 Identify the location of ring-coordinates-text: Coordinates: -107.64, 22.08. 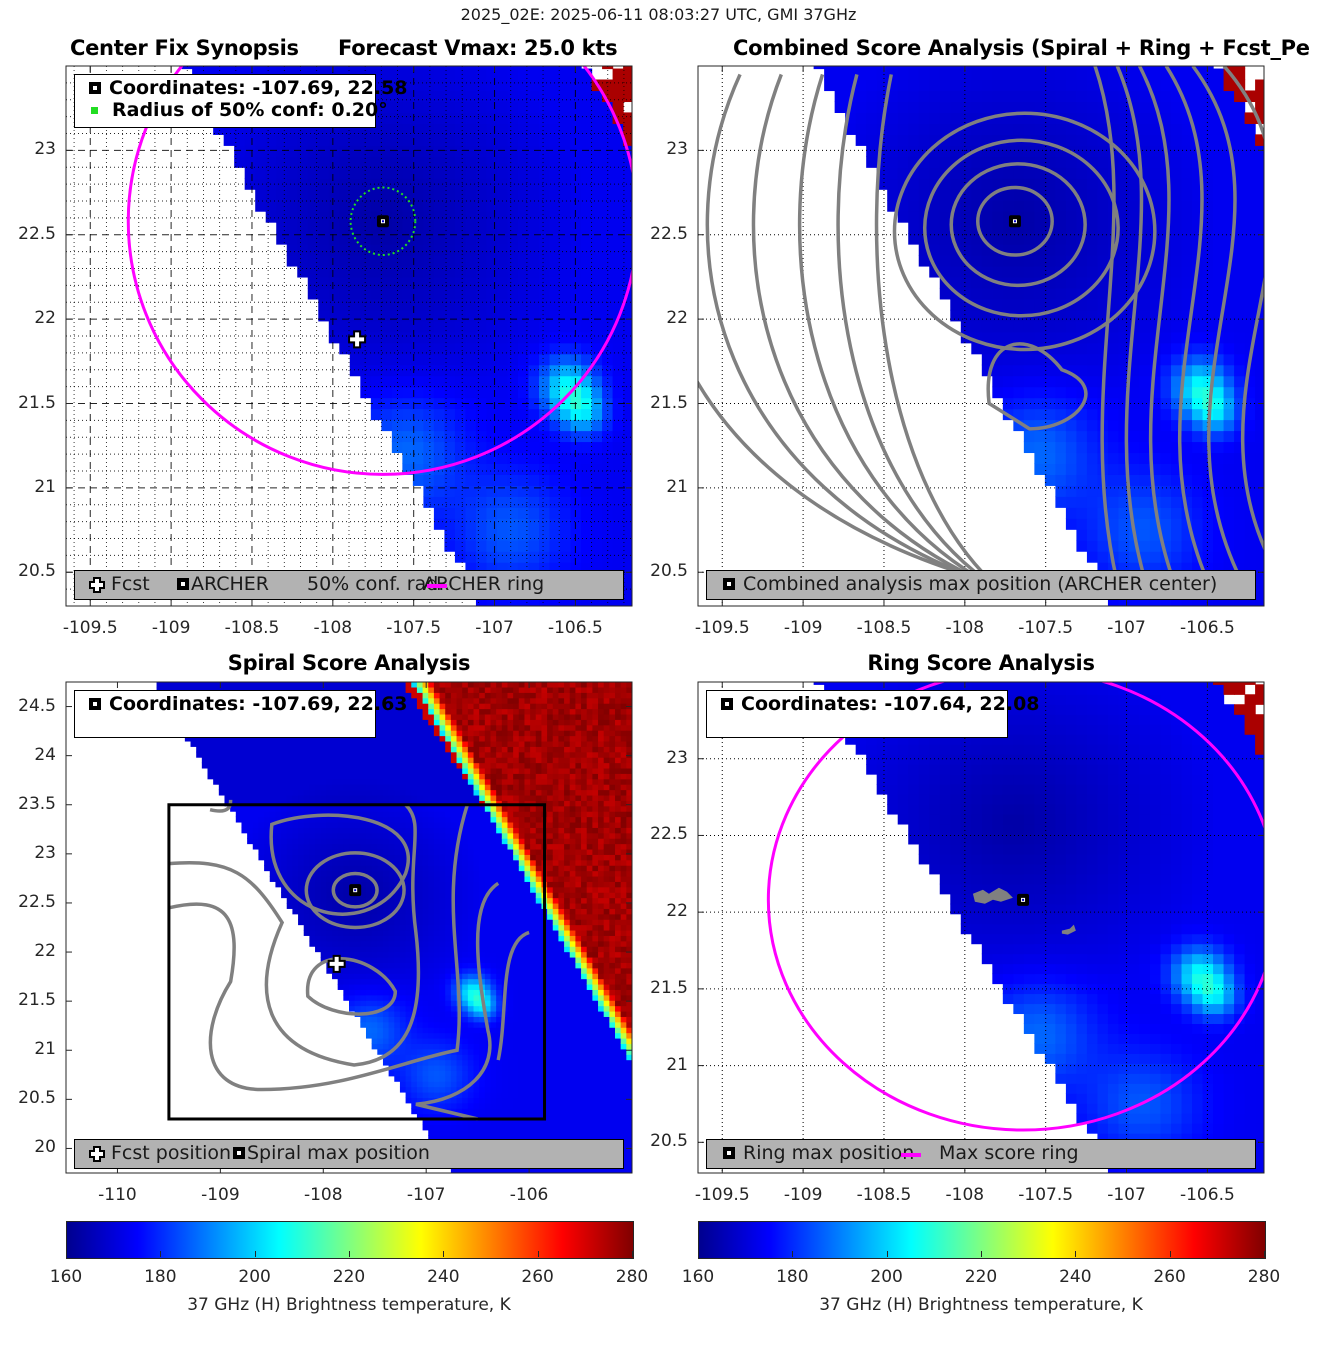
(890, 704).